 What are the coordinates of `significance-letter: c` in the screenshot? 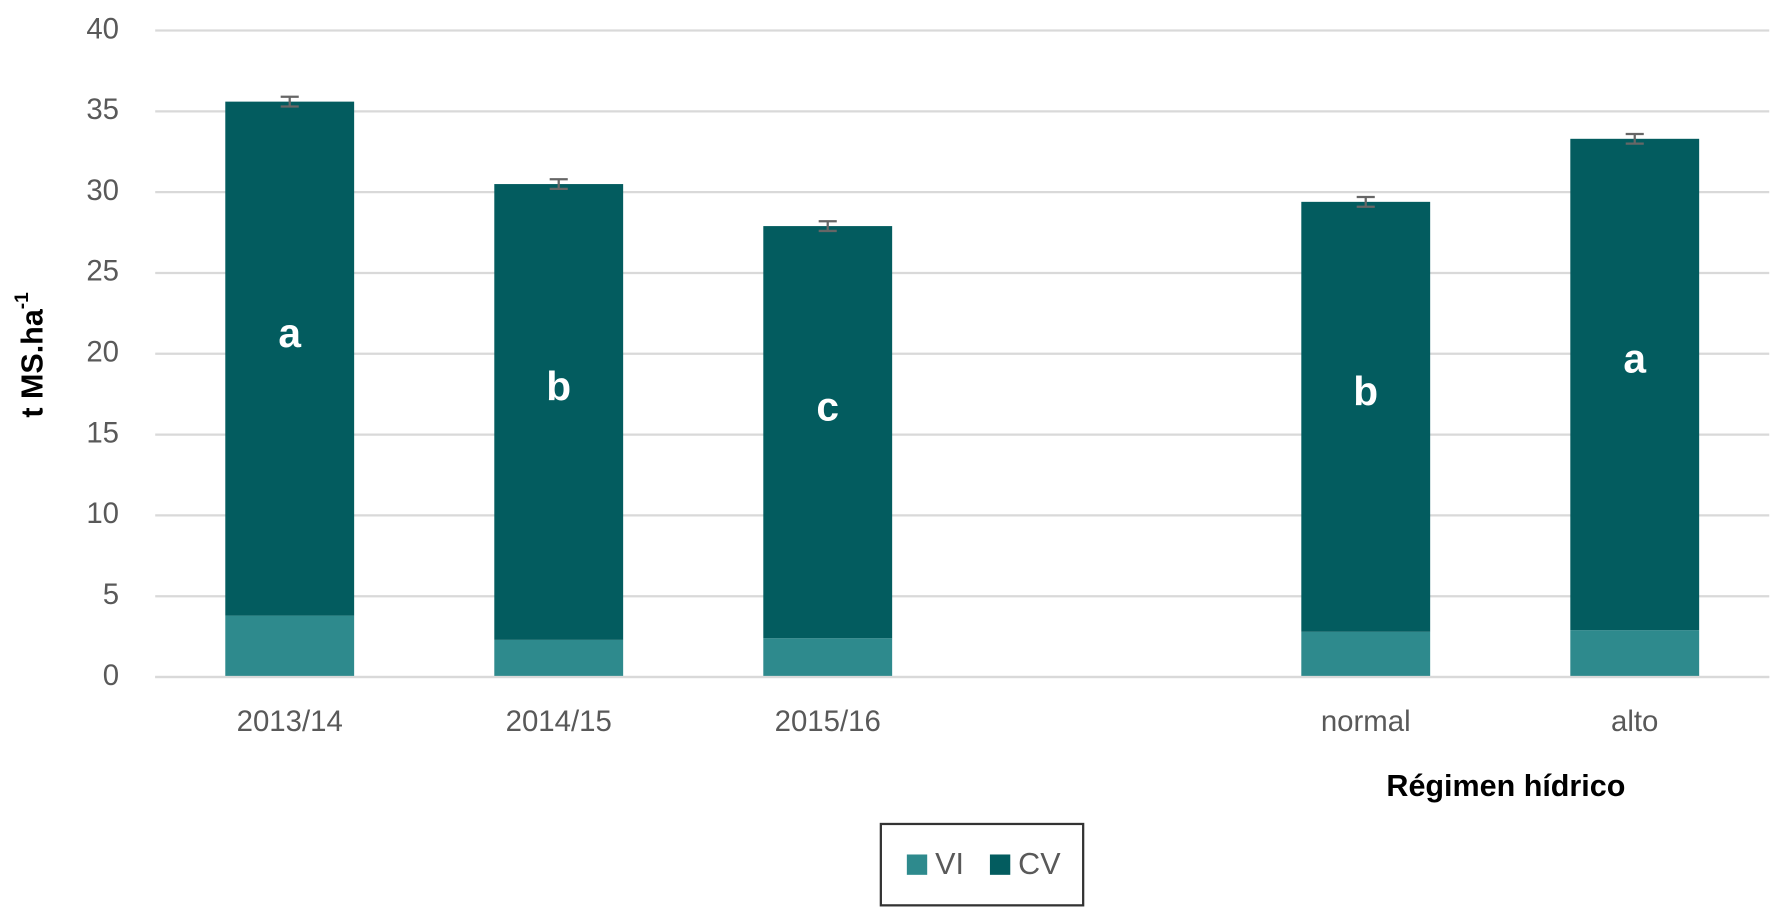 It's located at (827, 406).